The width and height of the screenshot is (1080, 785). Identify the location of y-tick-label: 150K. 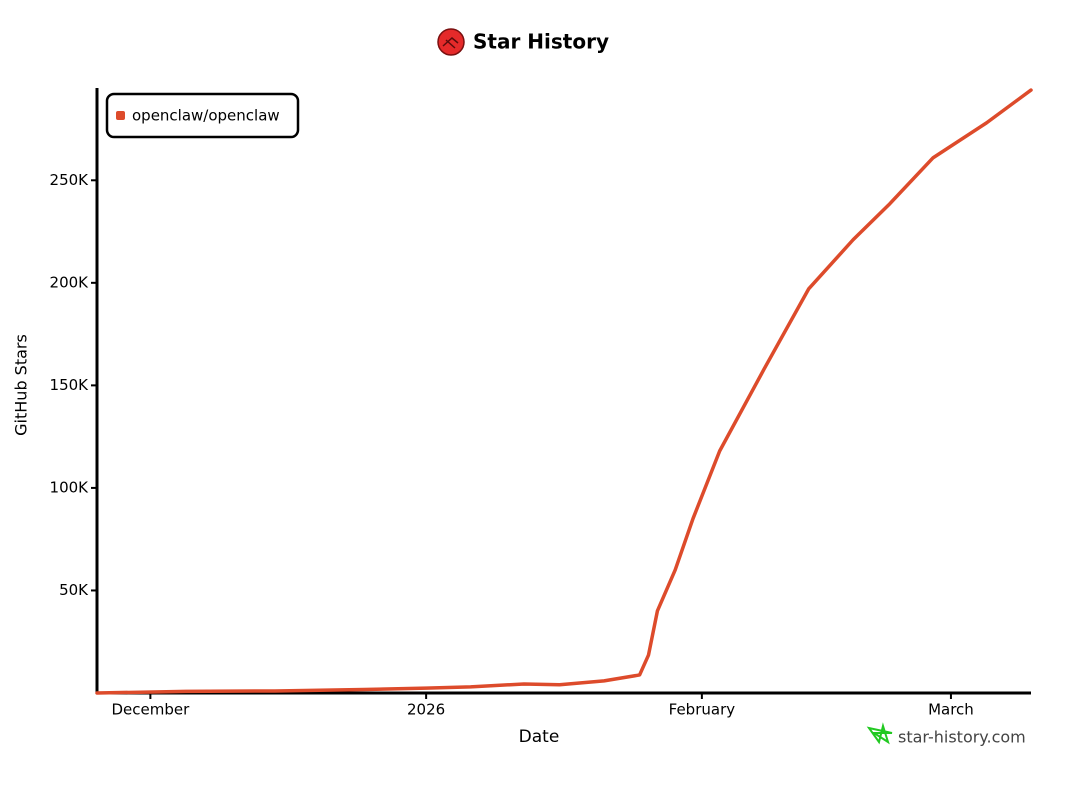
(70, 385).